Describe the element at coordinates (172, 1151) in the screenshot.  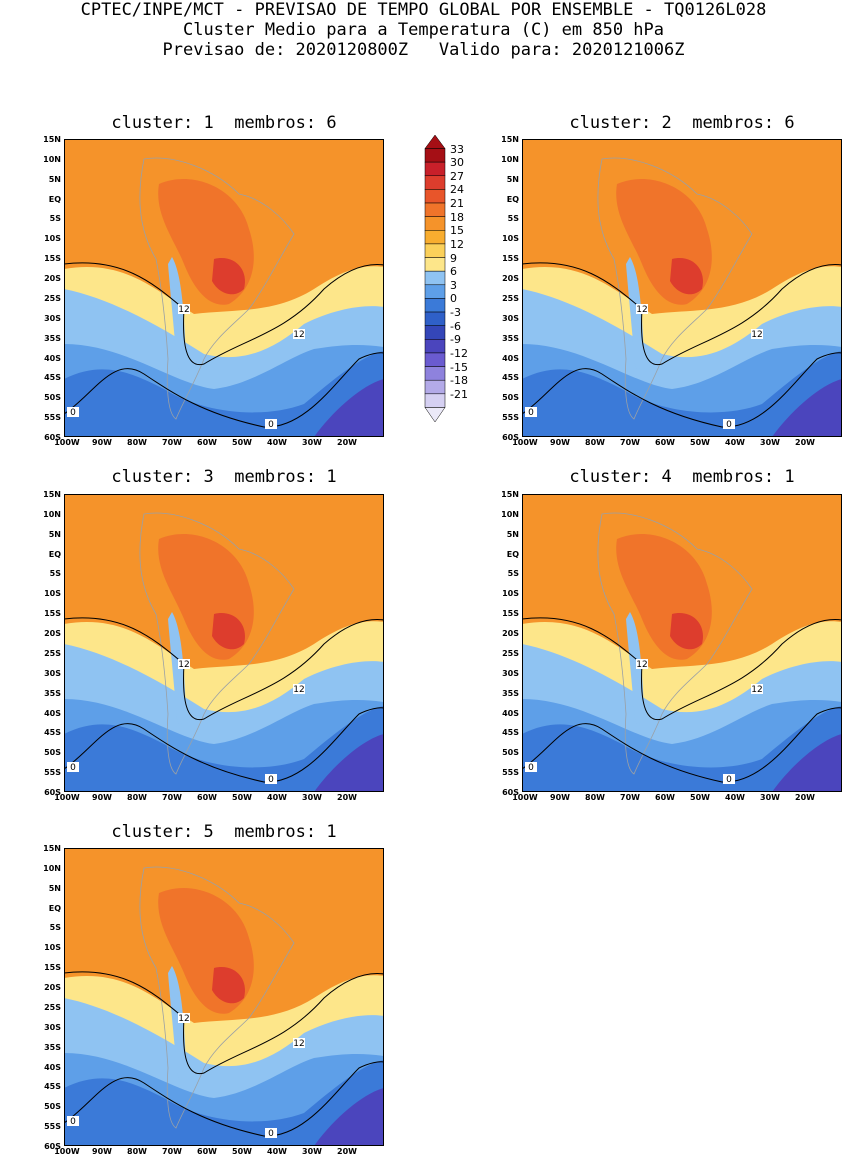
I see `lon-tick-label: 70W` at that location.